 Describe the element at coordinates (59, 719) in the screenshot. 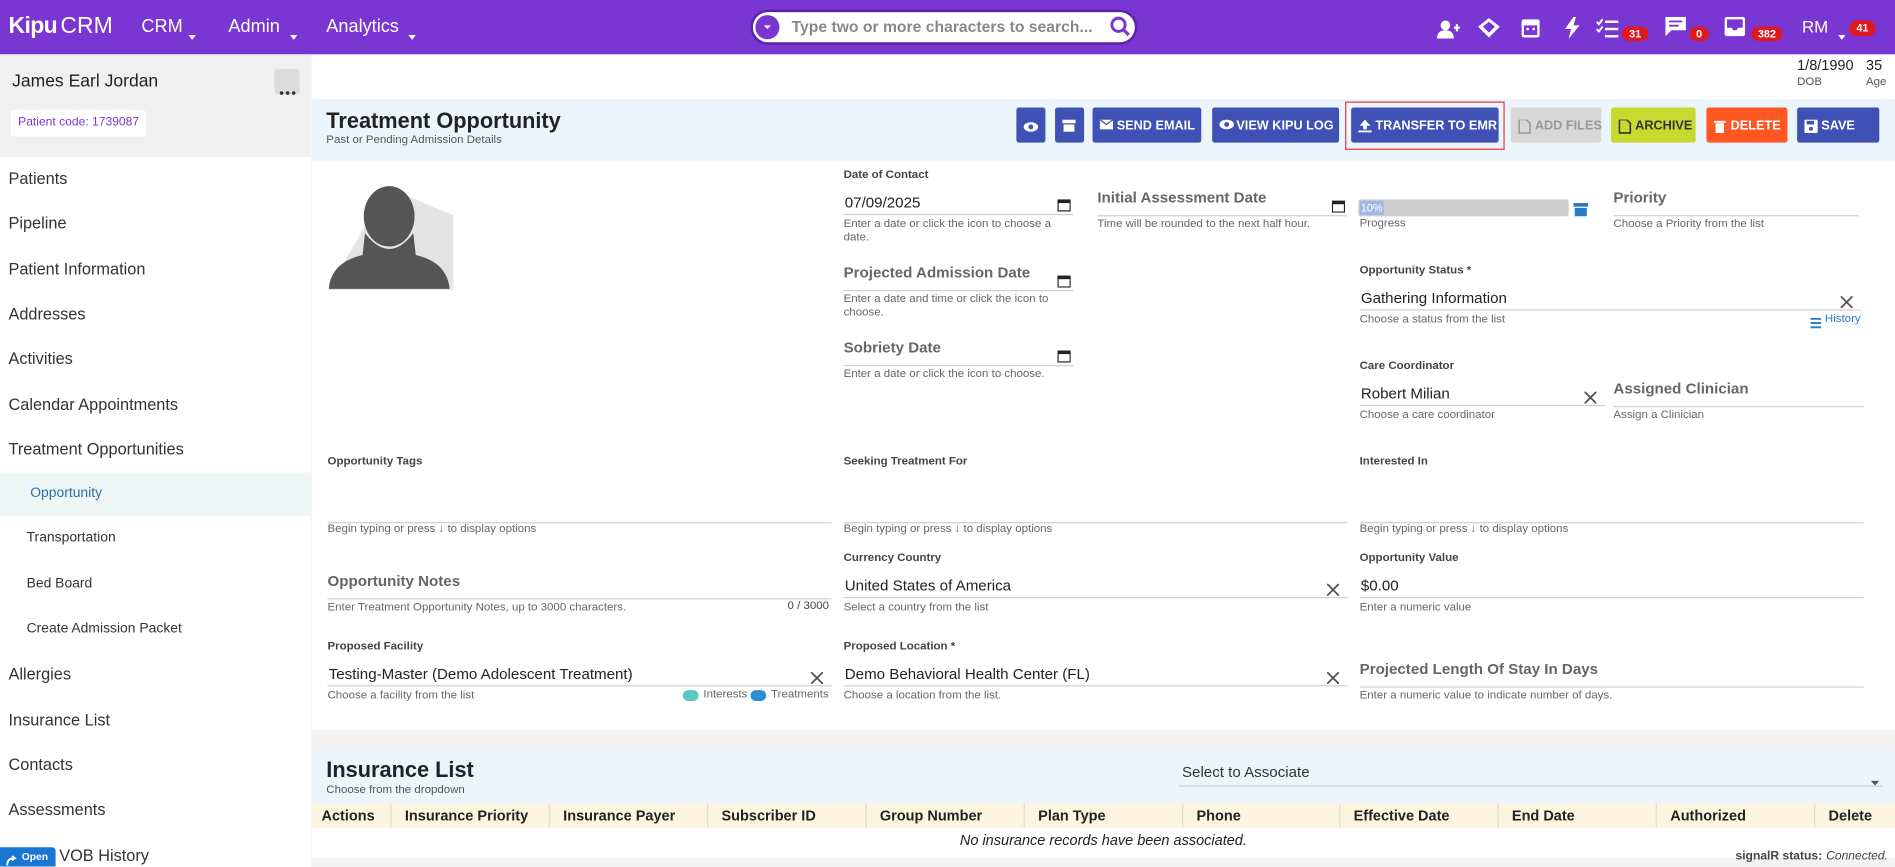

I see `nav-item: Insurance List` at that location.